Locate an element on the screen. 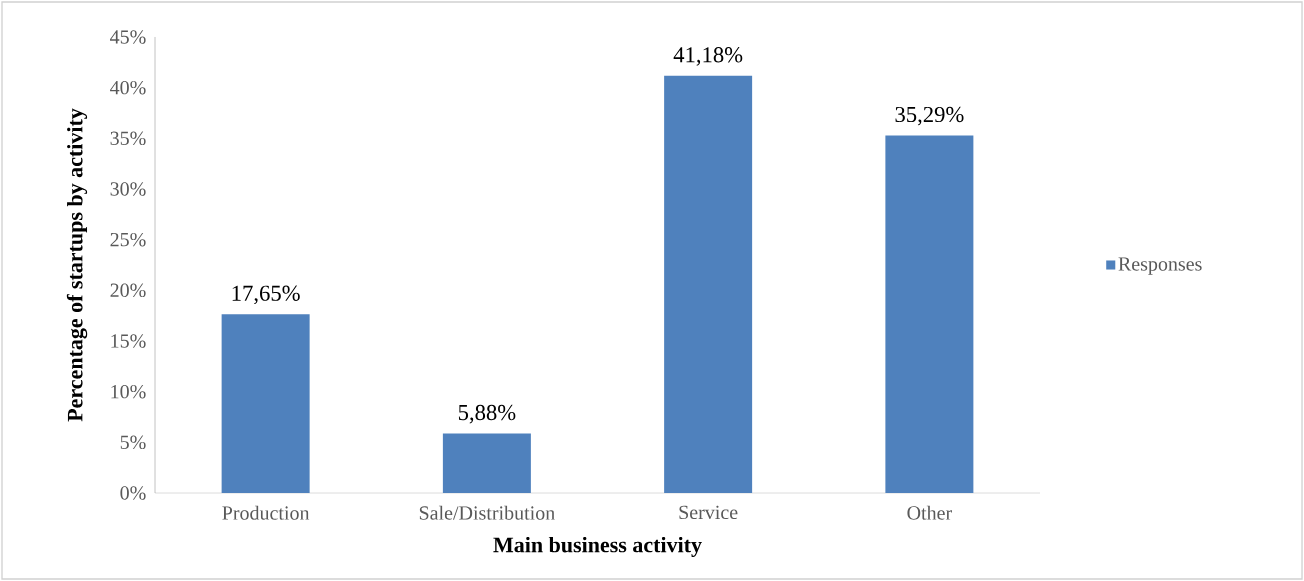  data-label: 35,29% is located at coordinates (929, 116).